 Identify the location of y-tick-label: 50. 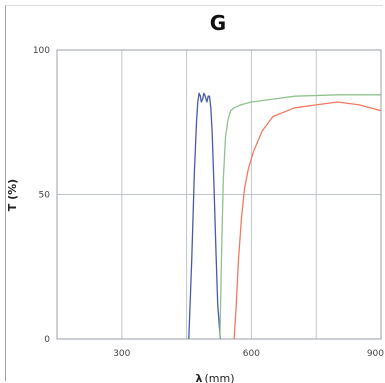
(45, 196).